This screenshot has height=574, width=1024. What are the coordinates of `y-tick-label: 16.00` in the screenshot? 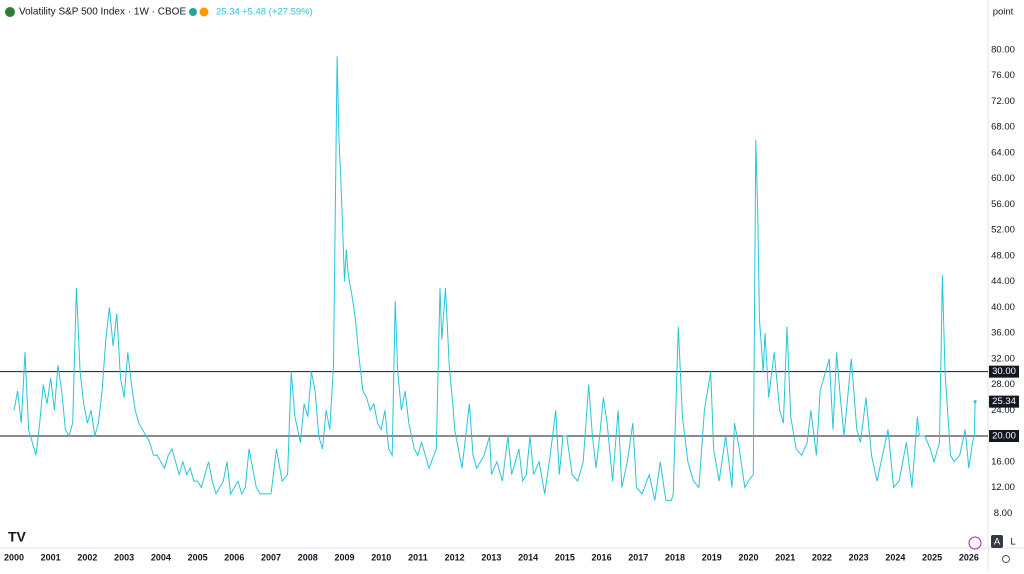 It's located at (1003, 461).